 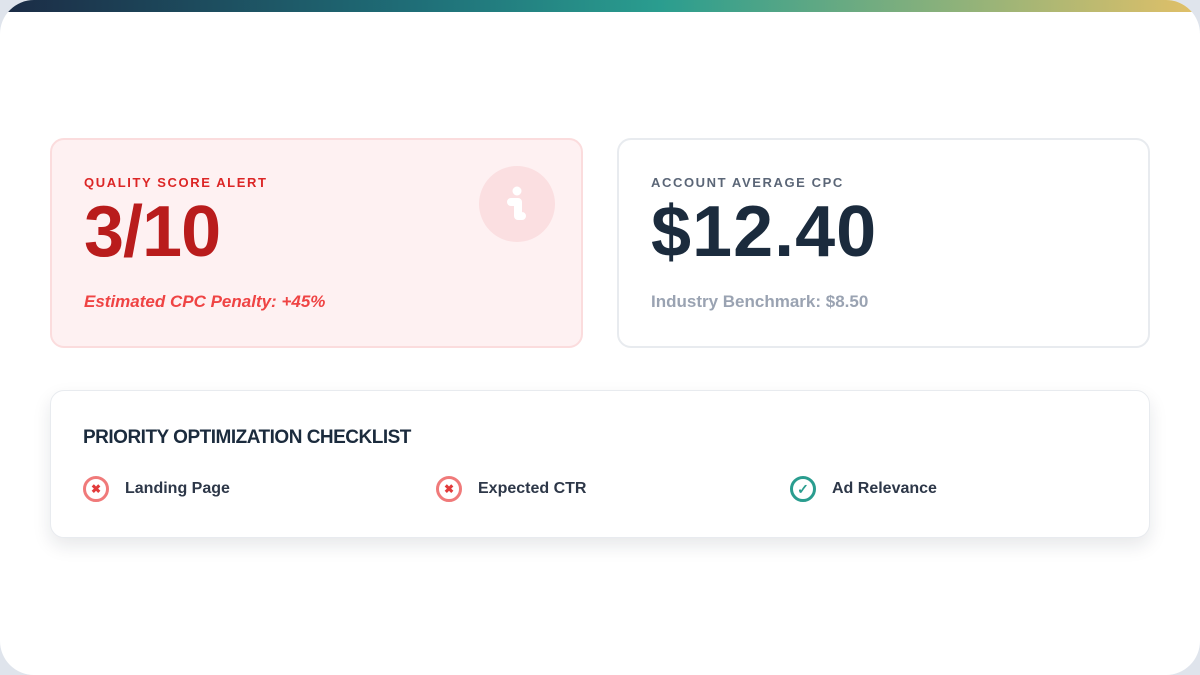 I want to click on checklist-item-landing-page: ✖ Landing Page, so click(x=156, y=489).